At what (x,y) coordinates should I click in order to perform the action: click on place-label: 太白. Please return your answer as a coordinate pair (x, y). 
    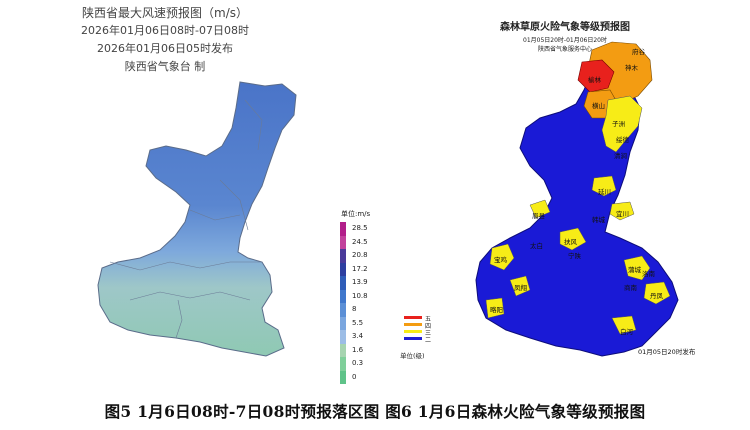
    Looking at the image, I should click on (536, 246).